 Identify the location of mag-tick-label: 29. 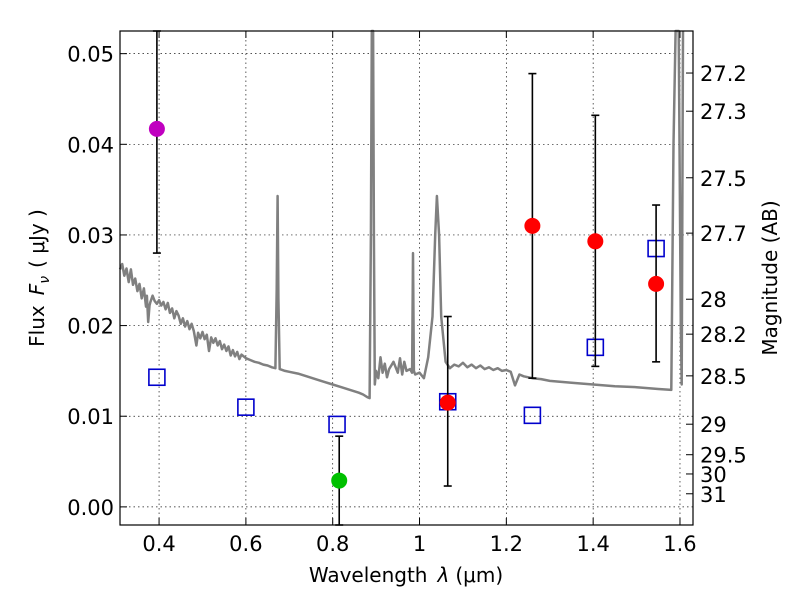
(713, 425).